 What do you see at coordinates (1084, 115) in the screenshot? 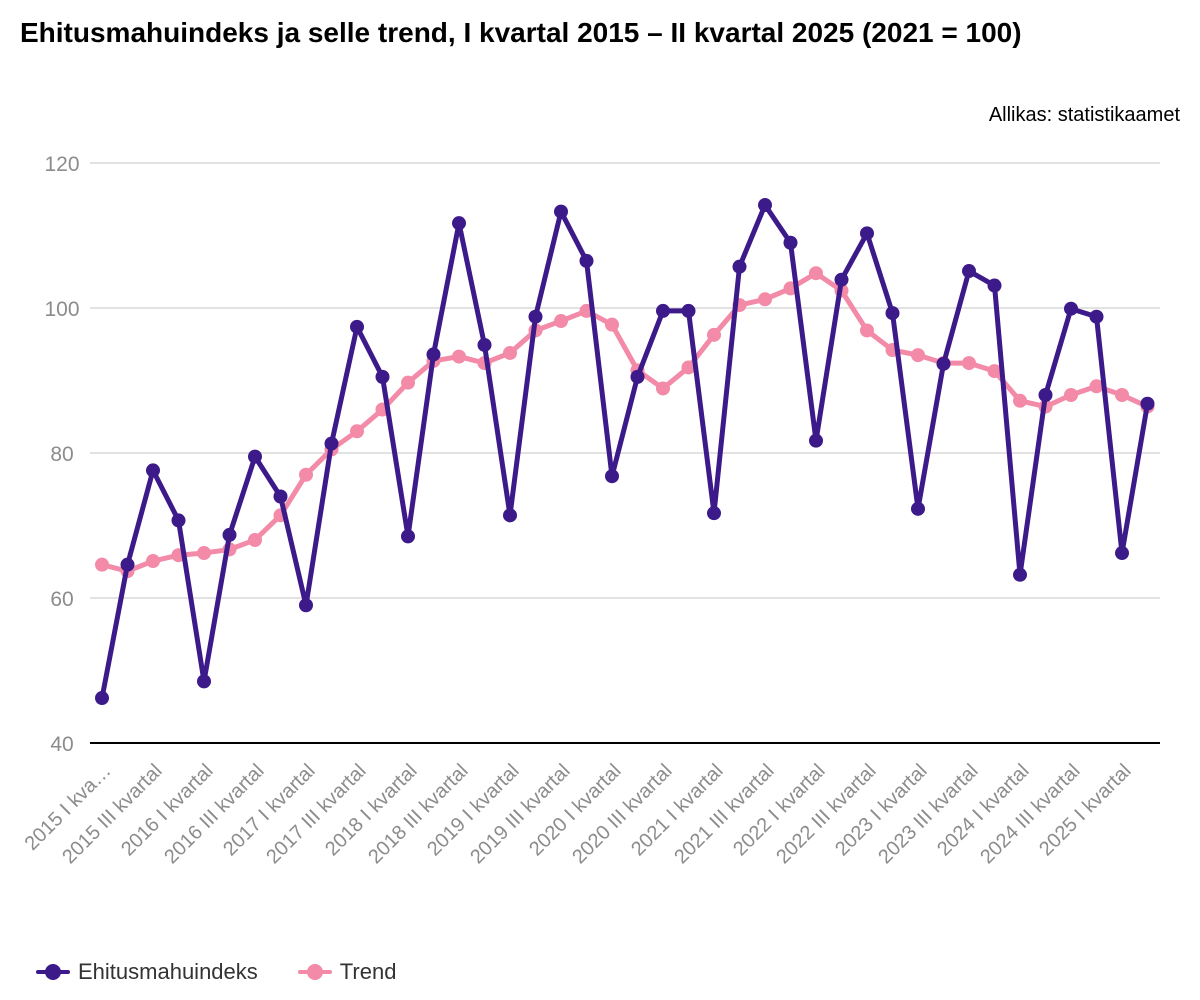
I see `source-note: Allikas: statistikaamet` at bounding box center [1084, 115].